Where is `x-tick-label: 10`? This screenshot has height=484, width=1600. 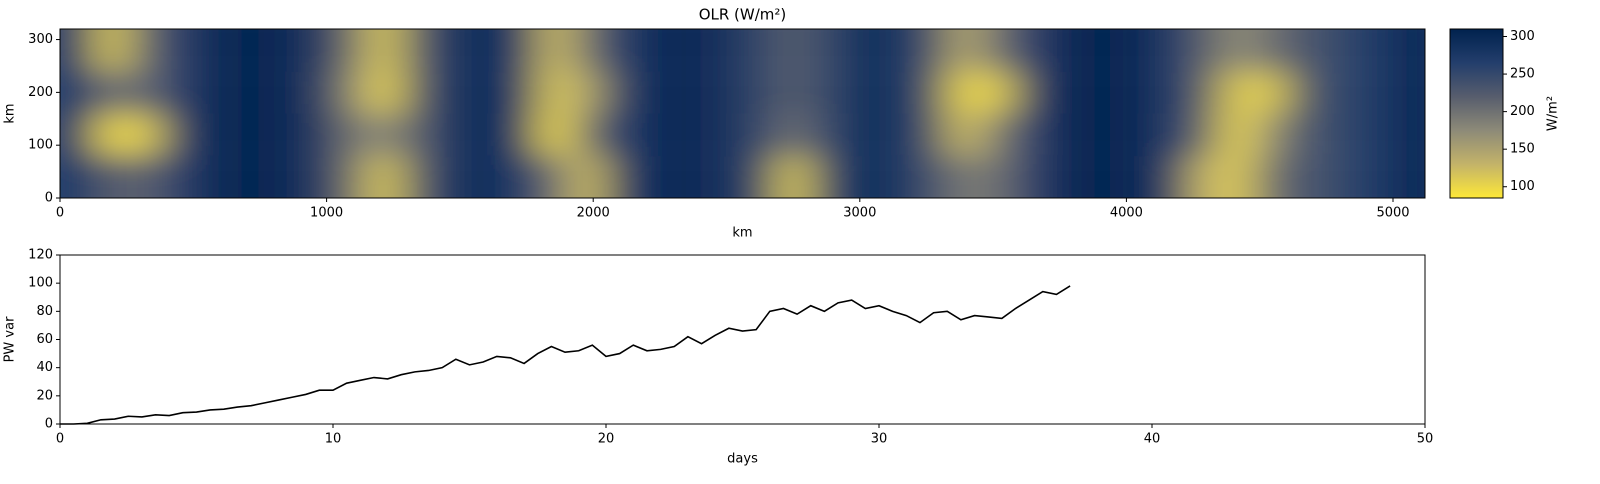
x-tick-label: 10 is located at coordinates (333, 439).